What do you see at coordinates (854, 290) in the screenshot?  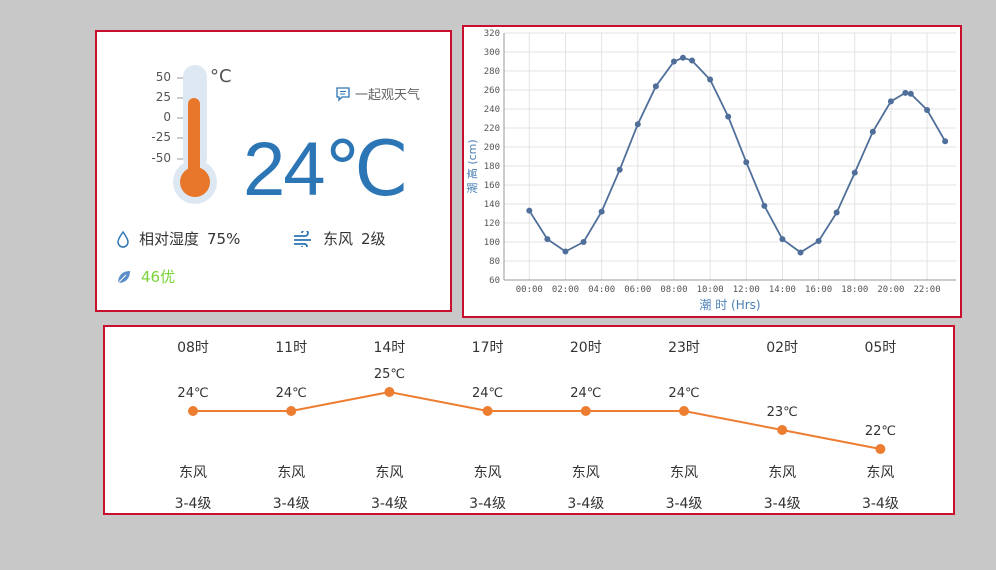 I see `x-tick-label: 18:00` at bounding box center [854, 290].